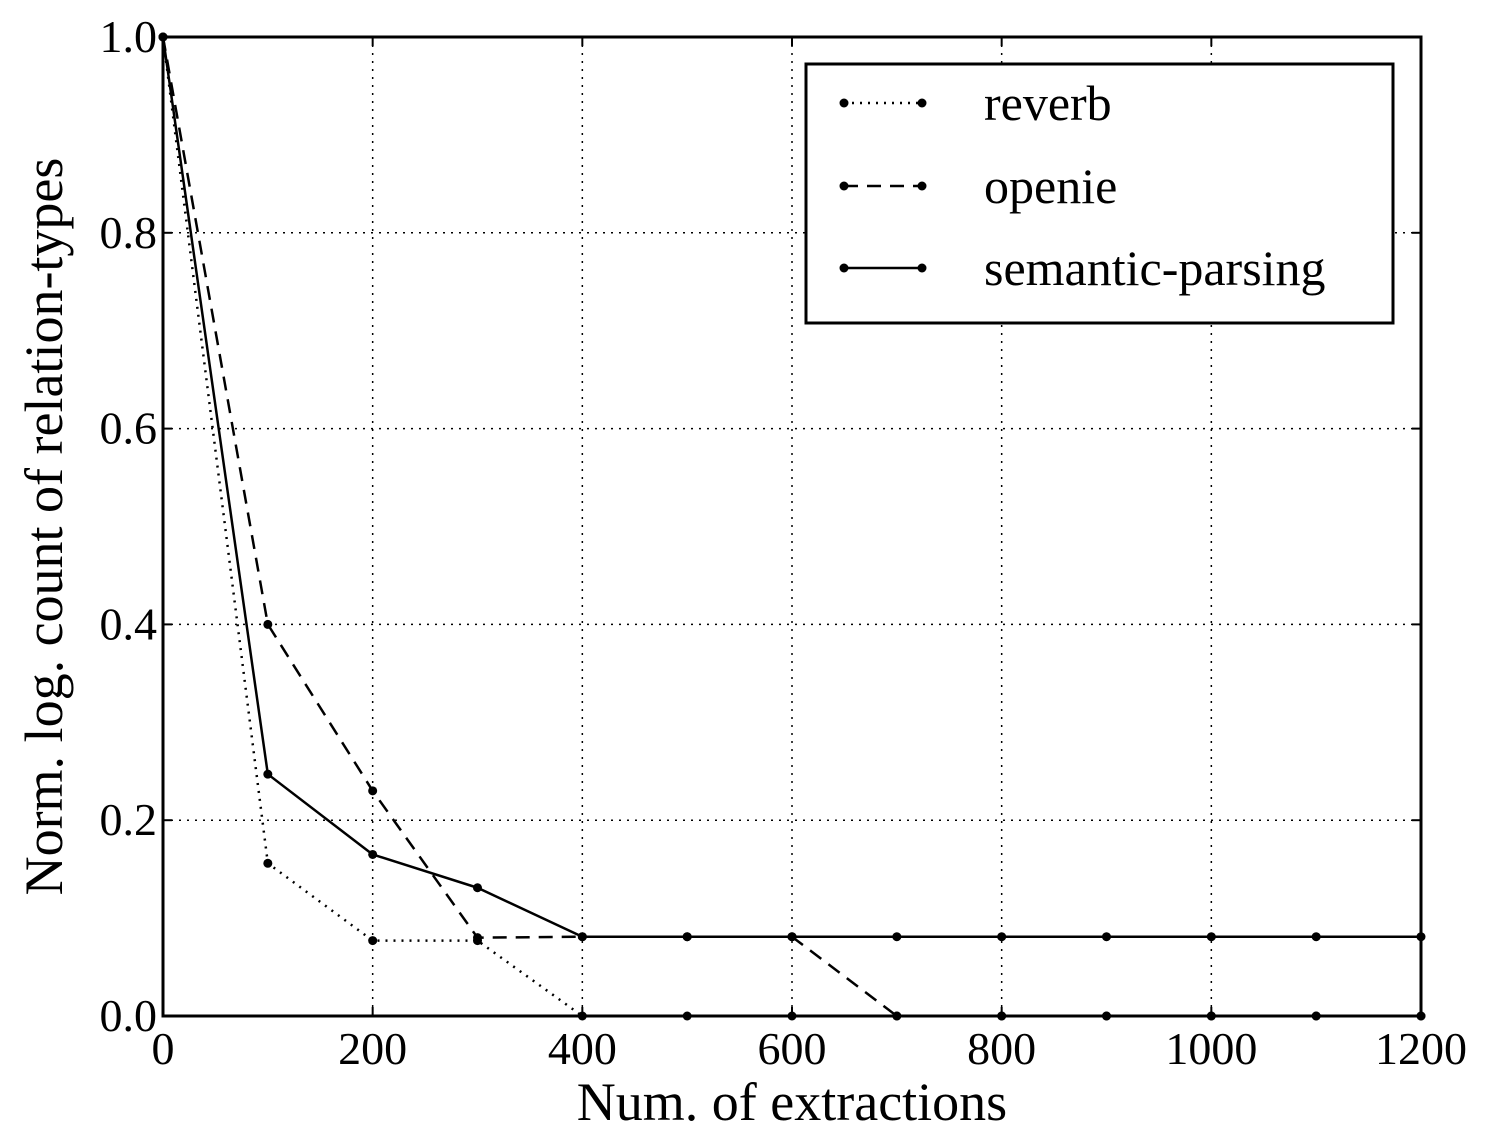 This screenshot has height=1142, width=1490. What do you see at coordinates (1155, 268) in the screenshot?
I see `legend-label-semantic-parsing: semantic-parsing` at bounding box center [1155, 268].